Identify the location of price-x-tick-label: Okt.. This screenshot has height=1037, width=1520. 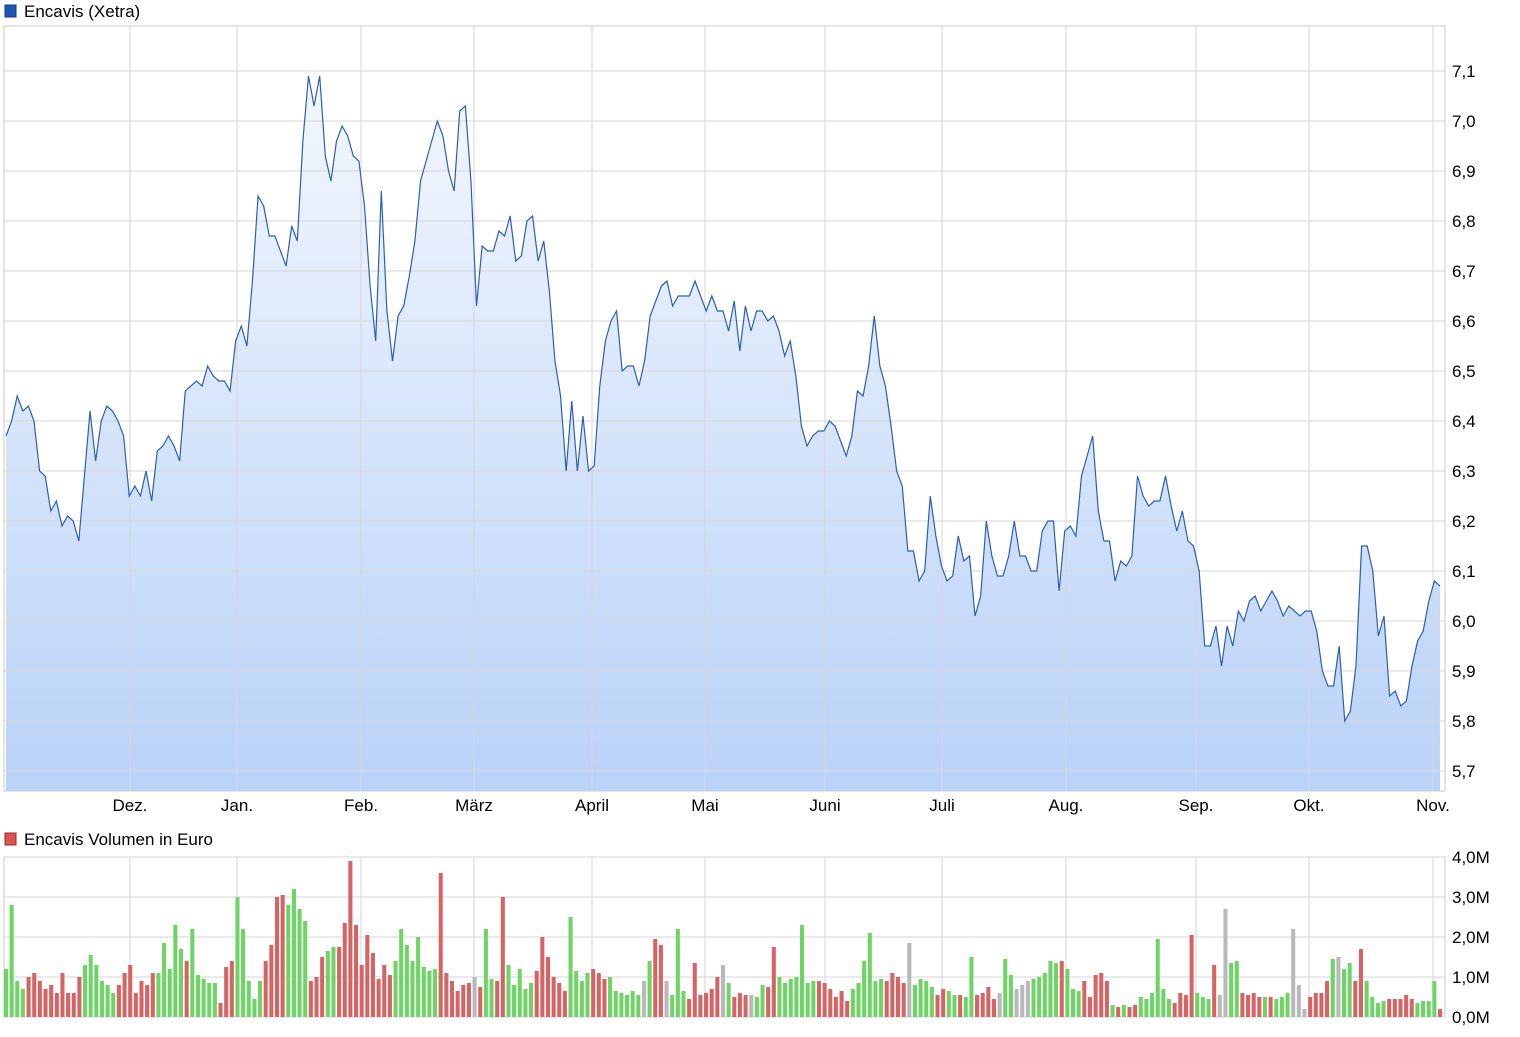
(1308, 805).